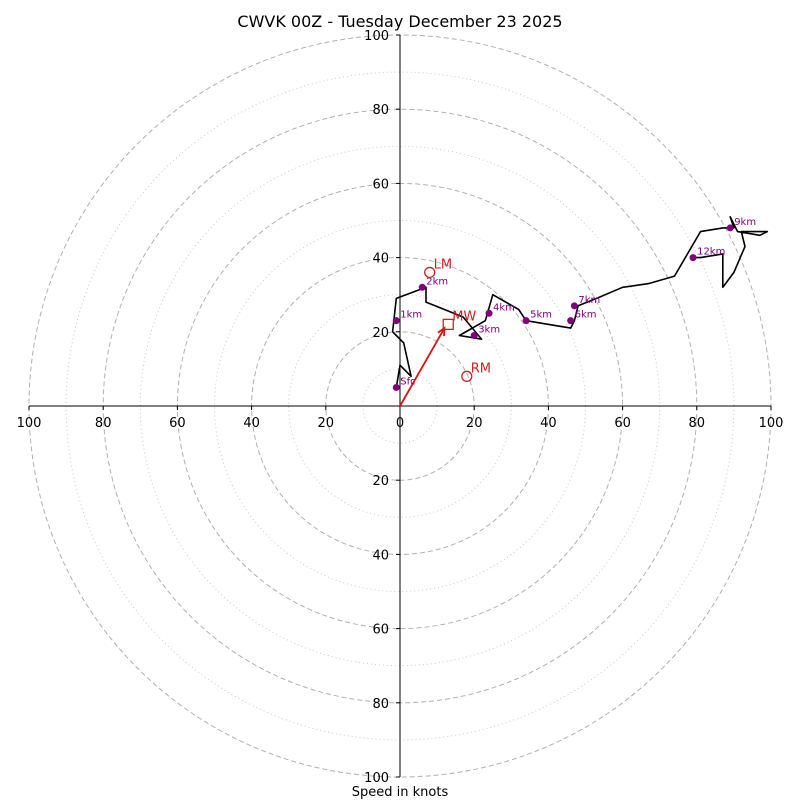 The height and width of the screenshot is (800, 800). Describe the element at coordinates (443, 264) in the screenshot. I see `storm-motion-label: LM` at that location.